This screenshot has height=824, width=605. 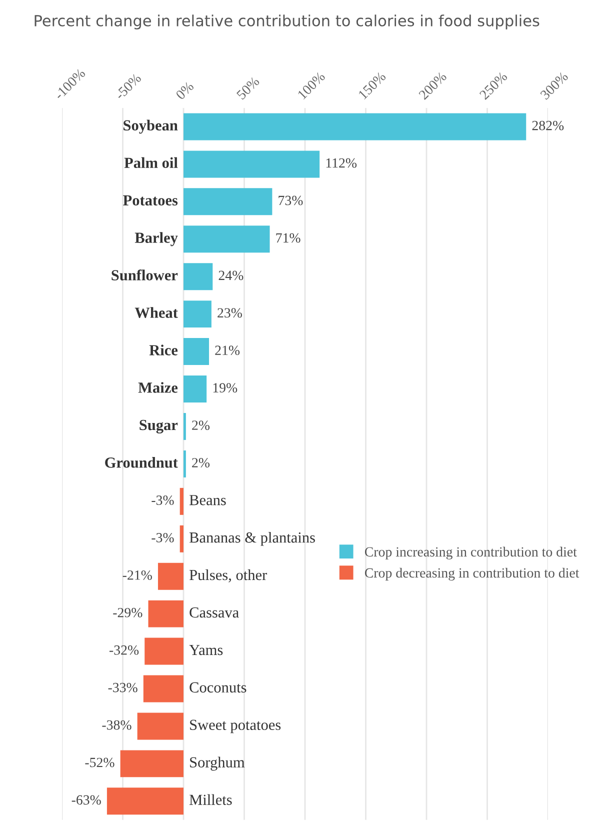 What do you see at coordinates (217, 763) in the screenshot?
I see `y-tick-label: Sorghum` at bounding box center [217, 763].